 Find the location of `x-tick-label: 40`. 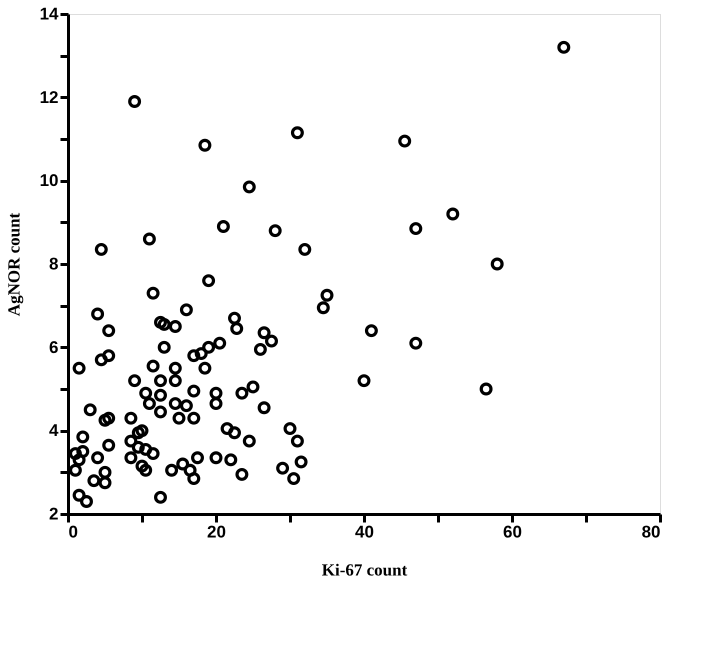

x-tick-label: 40 is located at coordinates (364, 532).